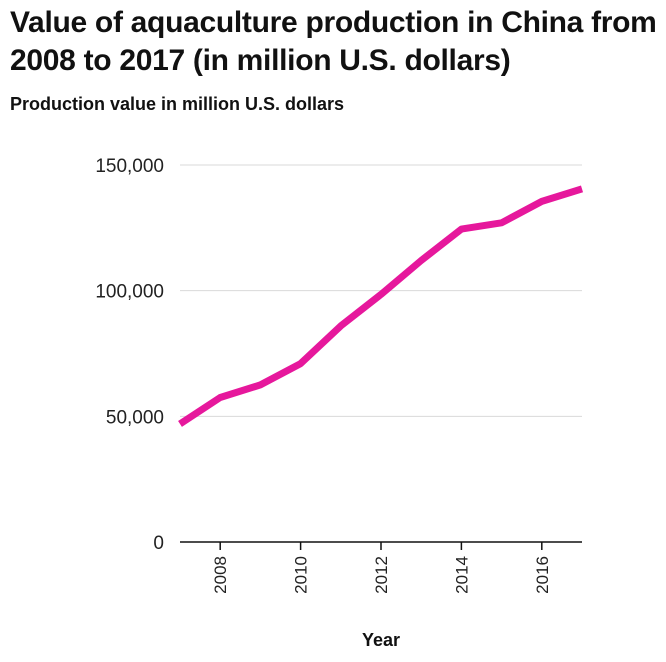 The image size is (666, 662). What do you see at coordinates (461, 575) in the screenshot?
I see `x-tick-label: 2014` at bounding box center [461, 575].